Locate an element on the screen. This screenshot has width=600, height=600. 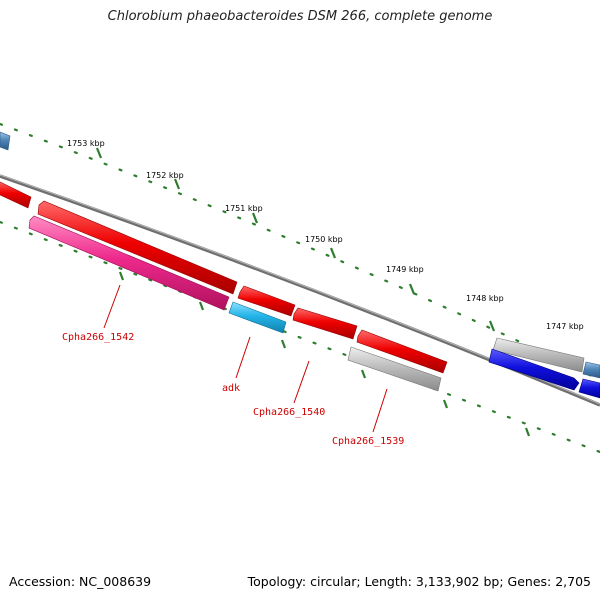
scale-label: 1749 kbp is located at coordinates (405, 269).